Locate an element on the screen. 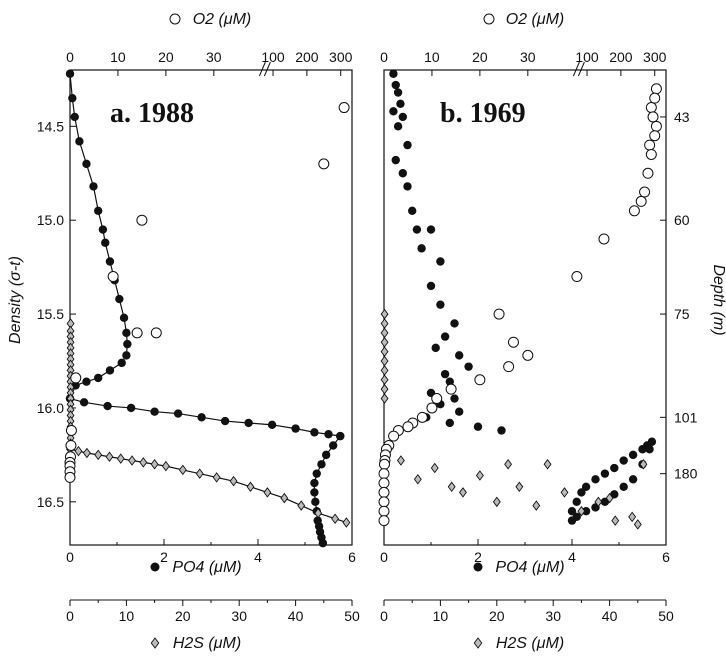 Image resolution: width=726 pixels, height=659 pixels. panel-b-h2s-tick-label: 20 is located at coordinates (497, 616).